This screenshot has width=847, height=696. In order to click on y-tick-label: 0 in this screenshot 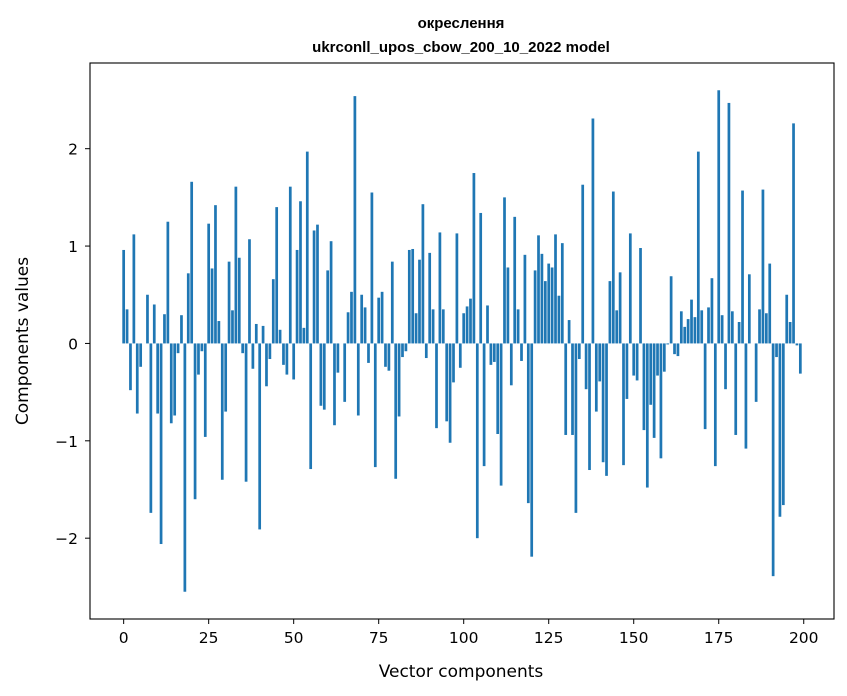, I will do `click(73, 344)`.